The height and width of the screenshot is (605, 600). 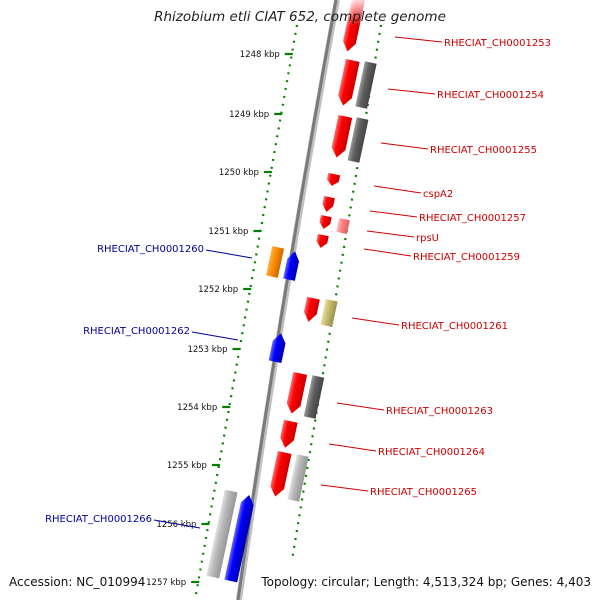 I want to click on gene-arrow-rheciat-ch0001260, so click(x=291, y=266).